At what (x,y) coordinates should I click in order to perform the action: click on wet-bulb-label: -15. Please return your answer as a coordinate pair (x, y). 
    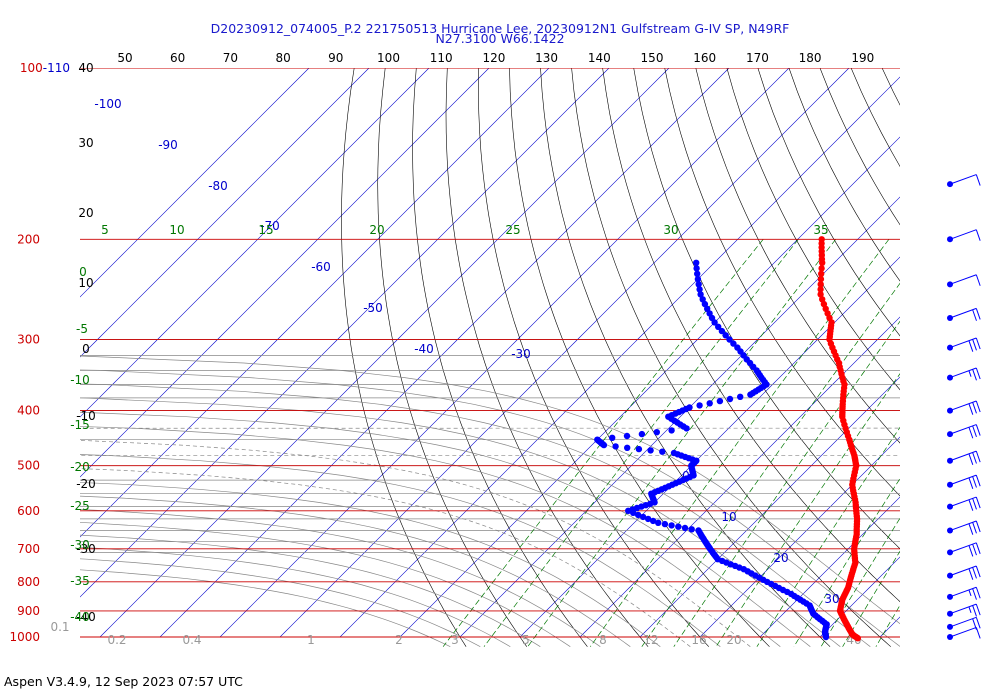
    Looking at the image, I should click on (80, 425).